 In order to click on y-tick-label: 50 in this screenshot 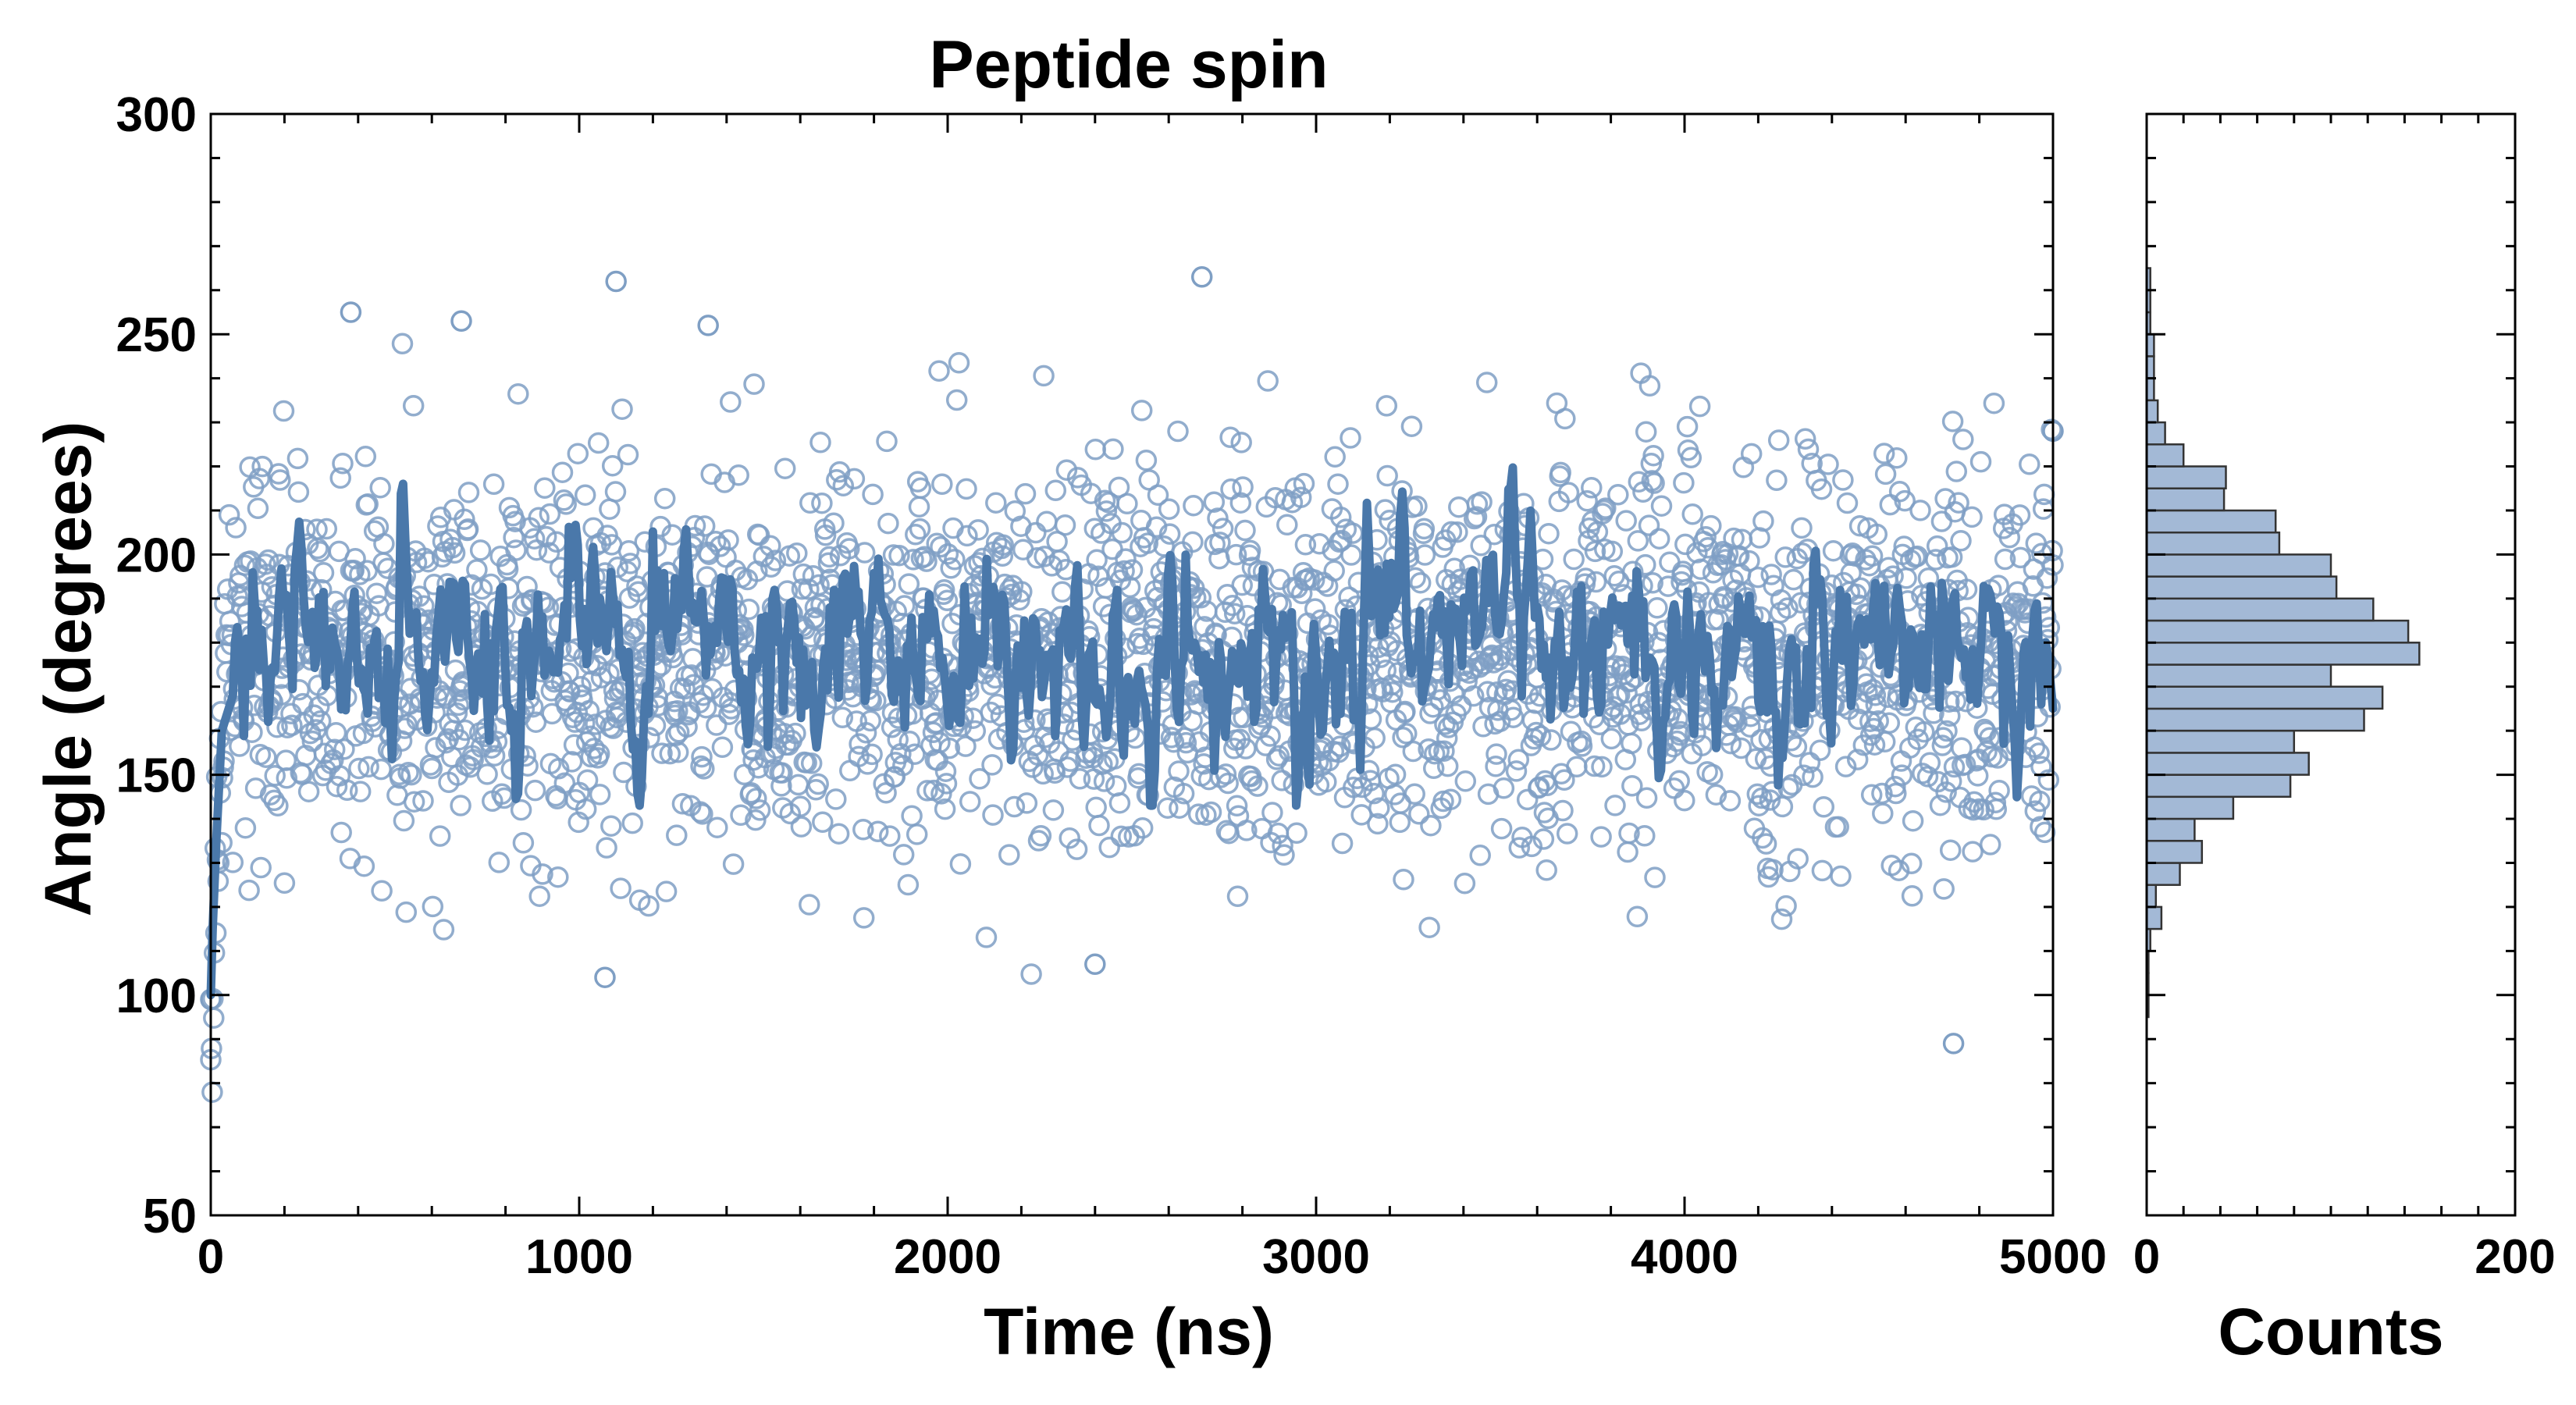, I will do `click(170, 1217)`.